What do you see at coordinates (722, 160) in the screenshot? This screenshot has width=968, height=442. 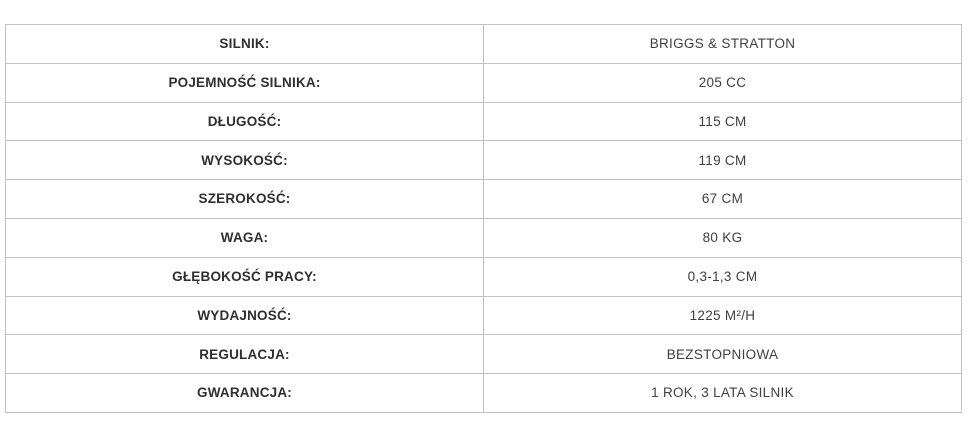 I see `spec-value: 119 CM` at bounding box center [722, 160].